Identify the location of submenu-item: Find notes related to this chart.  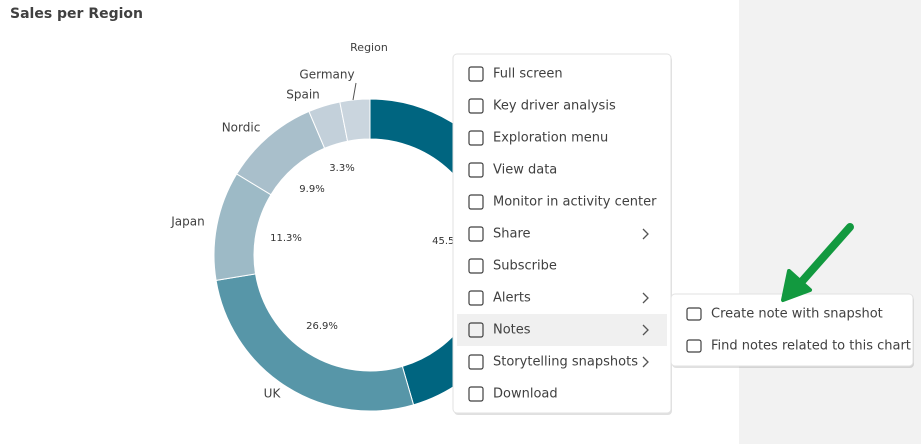
(811, 346).